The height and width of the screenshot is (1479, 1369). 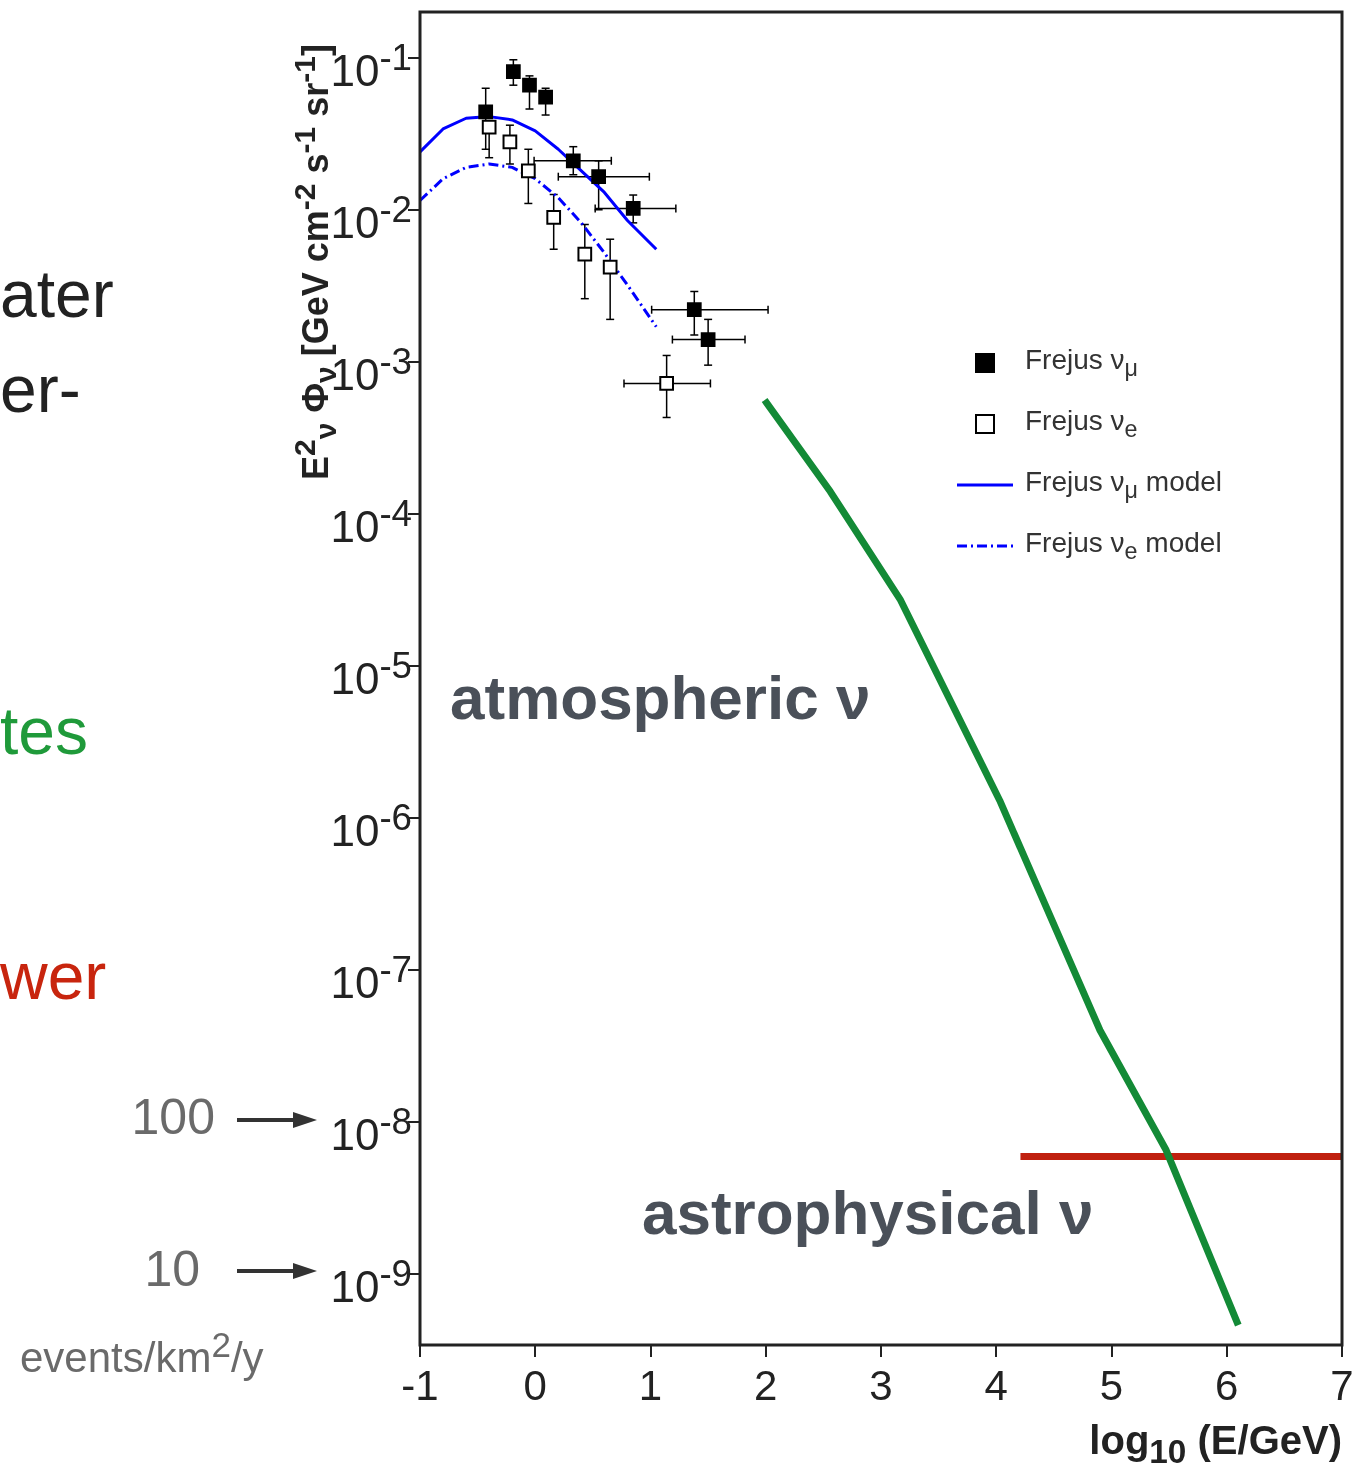 What do you see at coordinates (996, 1386) in the screenshot?
I see `x-tick-label: 4` at bounding box center [996, 1386].